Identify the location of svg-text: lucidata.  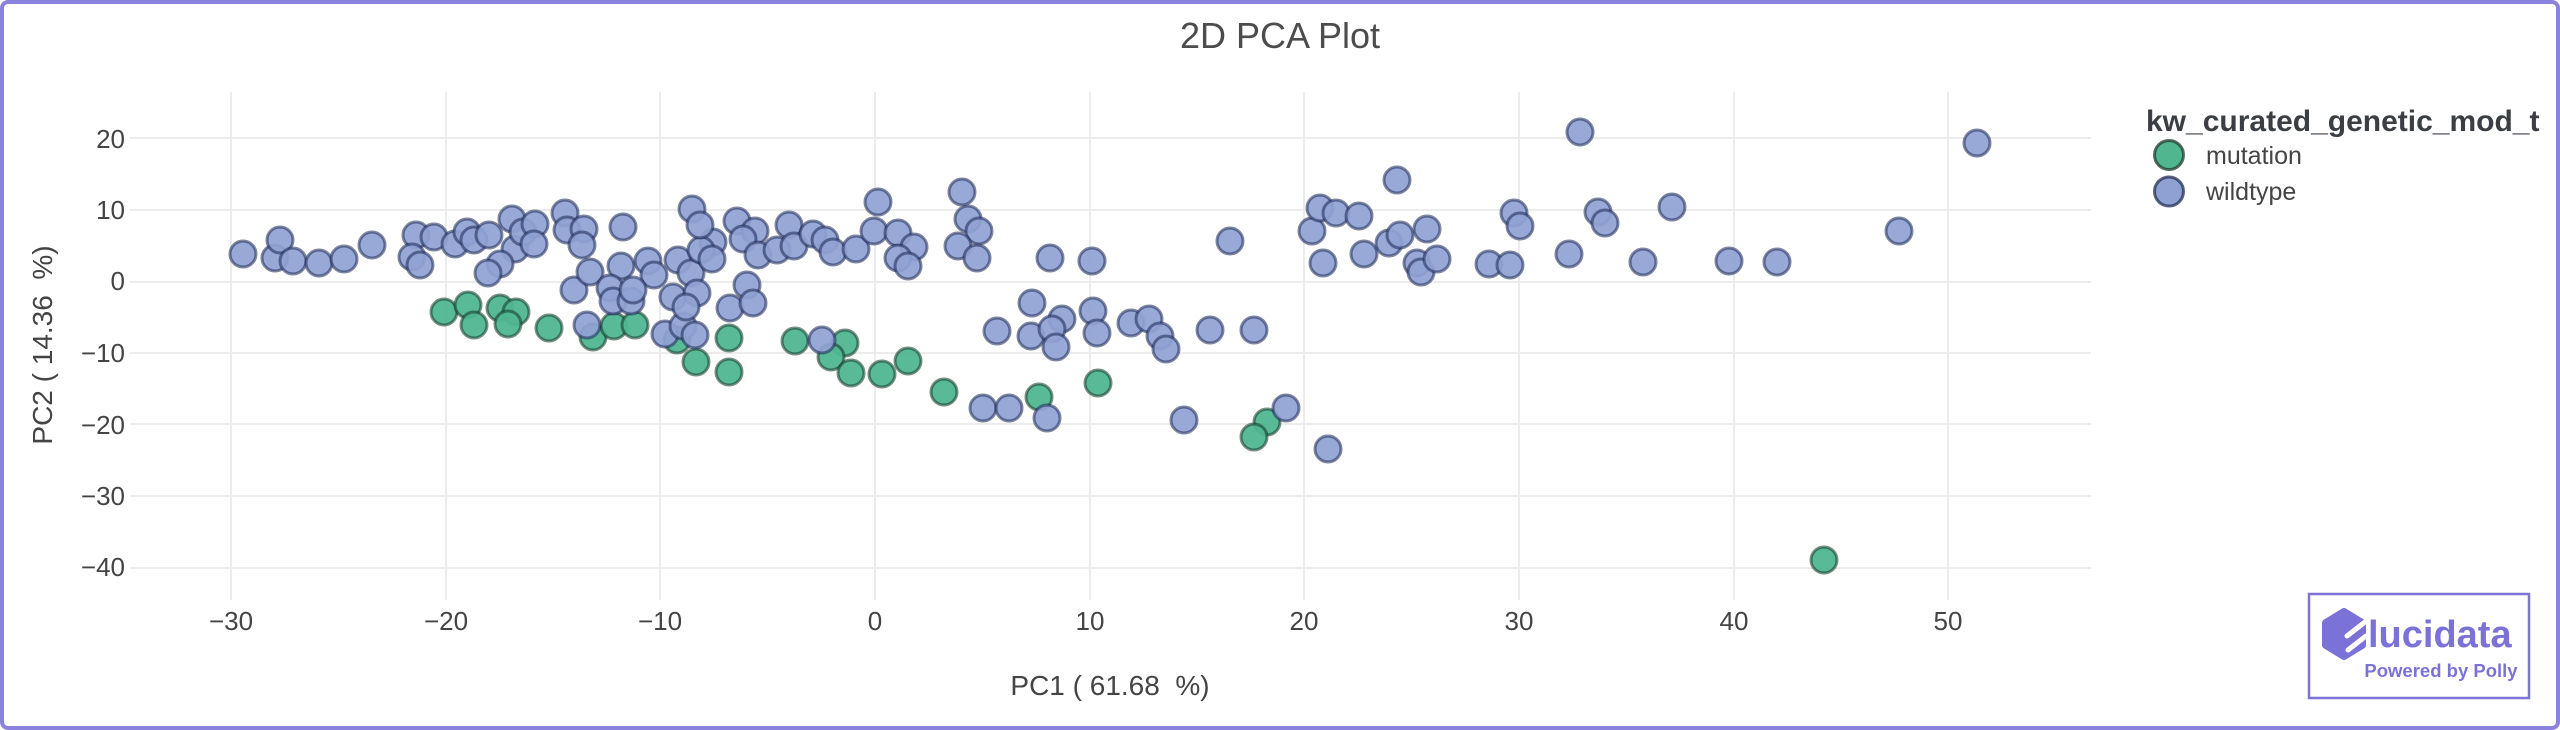
(2440, 635).